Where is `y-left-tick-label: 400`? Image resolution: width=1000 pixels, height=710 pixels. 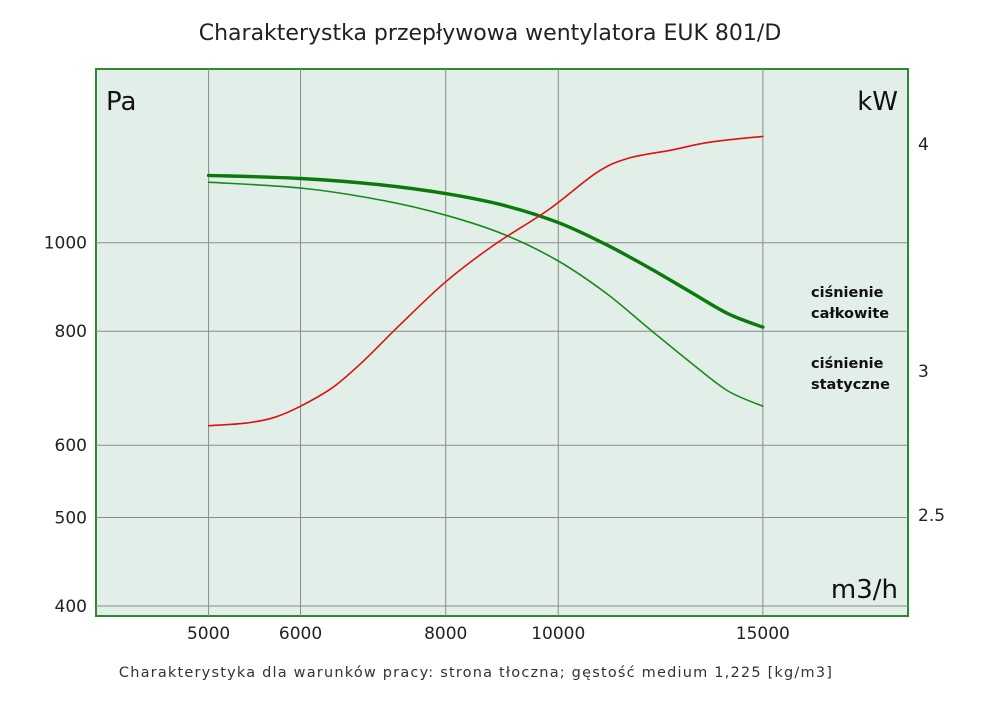
y-left-tick-label: 400 is located at coordinates (71, 607).